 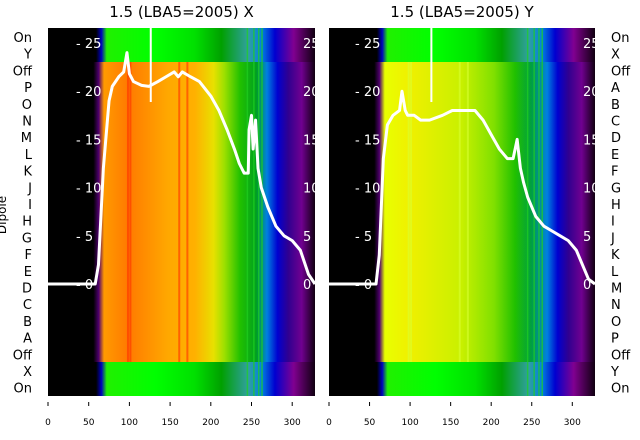 I want to click on panel-title: 1.5 (LBA5=2005) X, so click(x=181, y=12).